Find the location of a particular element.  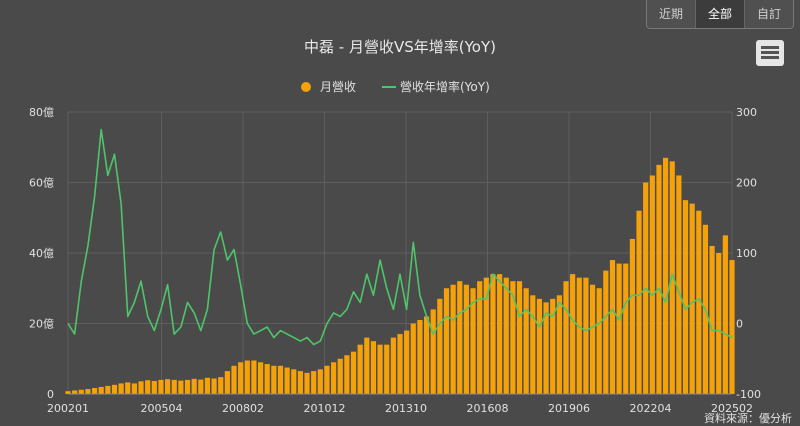

y-left-tick-label: 20億 is located at coordinates (41, 324).